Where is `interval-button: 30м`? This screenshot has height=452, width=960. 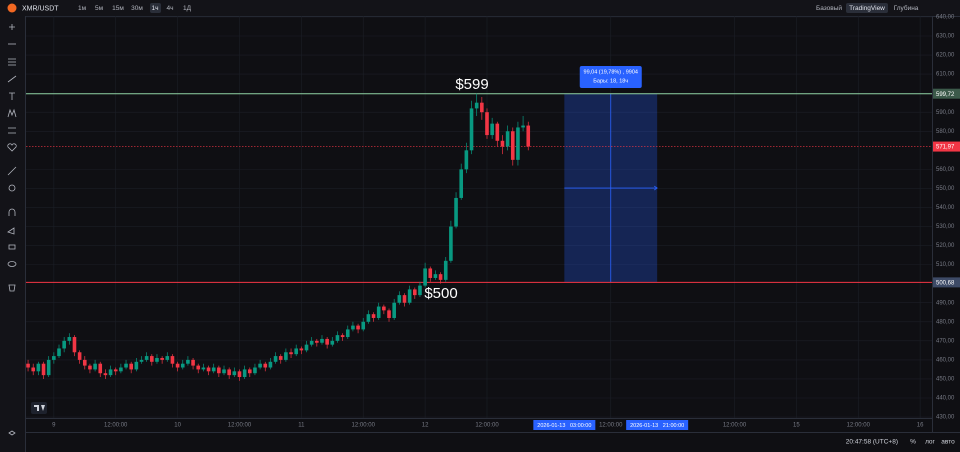
interval-button: 30м is located at coordinates (137, 8).